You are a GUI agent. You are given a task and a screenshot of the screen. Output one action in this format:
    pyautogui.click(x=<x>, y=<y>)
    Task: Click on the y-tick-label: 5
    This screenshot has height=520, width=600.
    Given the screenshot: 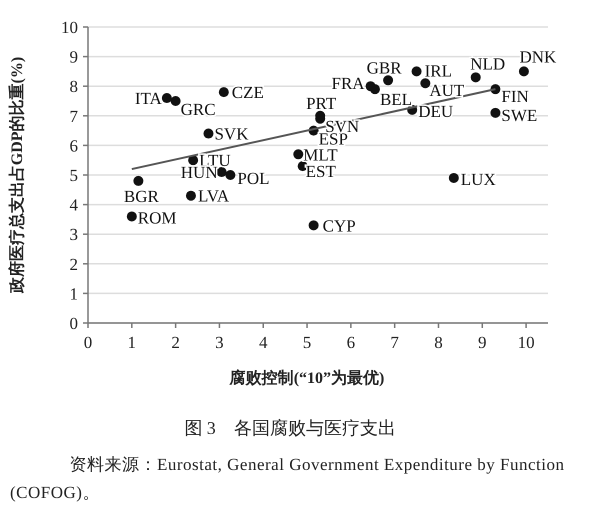 What is the action you would take?
    pyautogui.click(x=74, y=175)
    